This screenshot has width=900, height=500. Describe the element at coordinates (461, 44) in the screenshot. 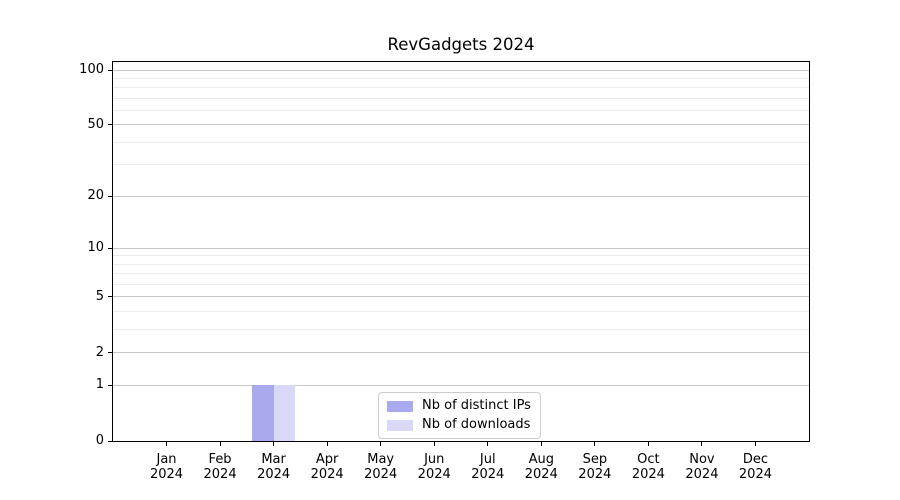

I see `chart-title: RevGadgets 2024` at that location.